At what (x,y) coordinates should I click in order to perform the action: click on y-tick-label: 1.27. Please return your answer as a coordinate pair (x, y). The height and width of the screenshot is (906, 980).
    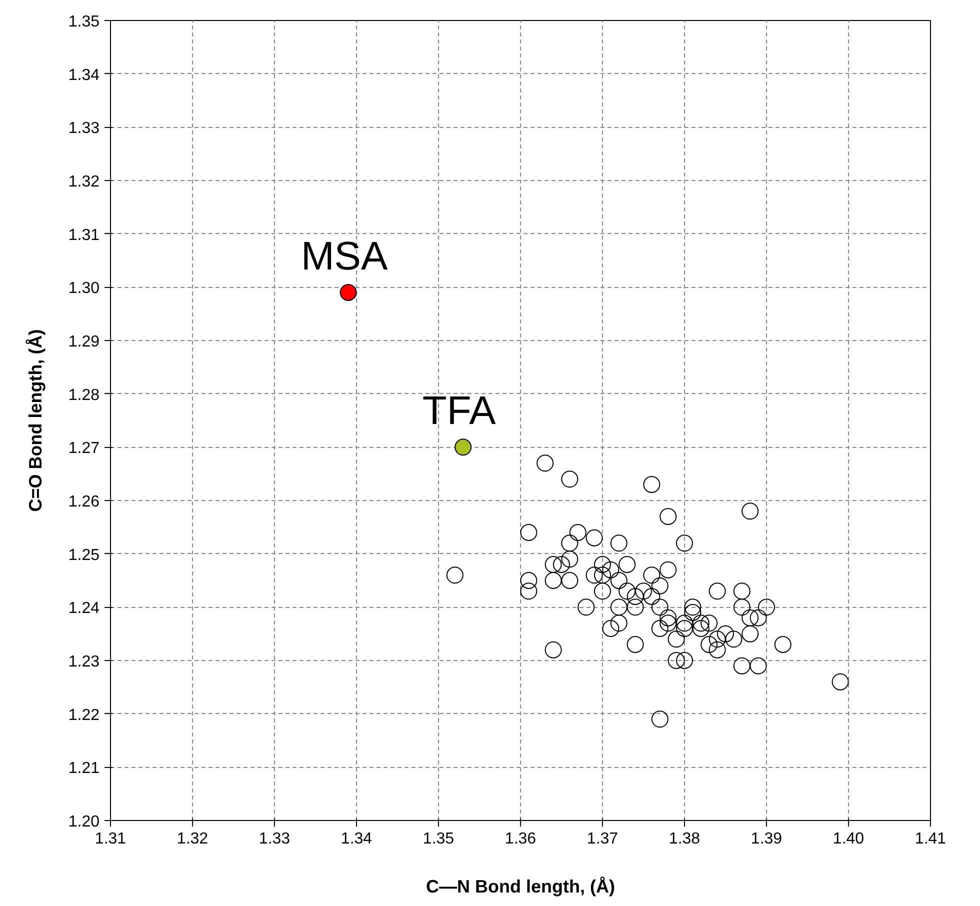
    Looking at the image, I should click on (84, 449).